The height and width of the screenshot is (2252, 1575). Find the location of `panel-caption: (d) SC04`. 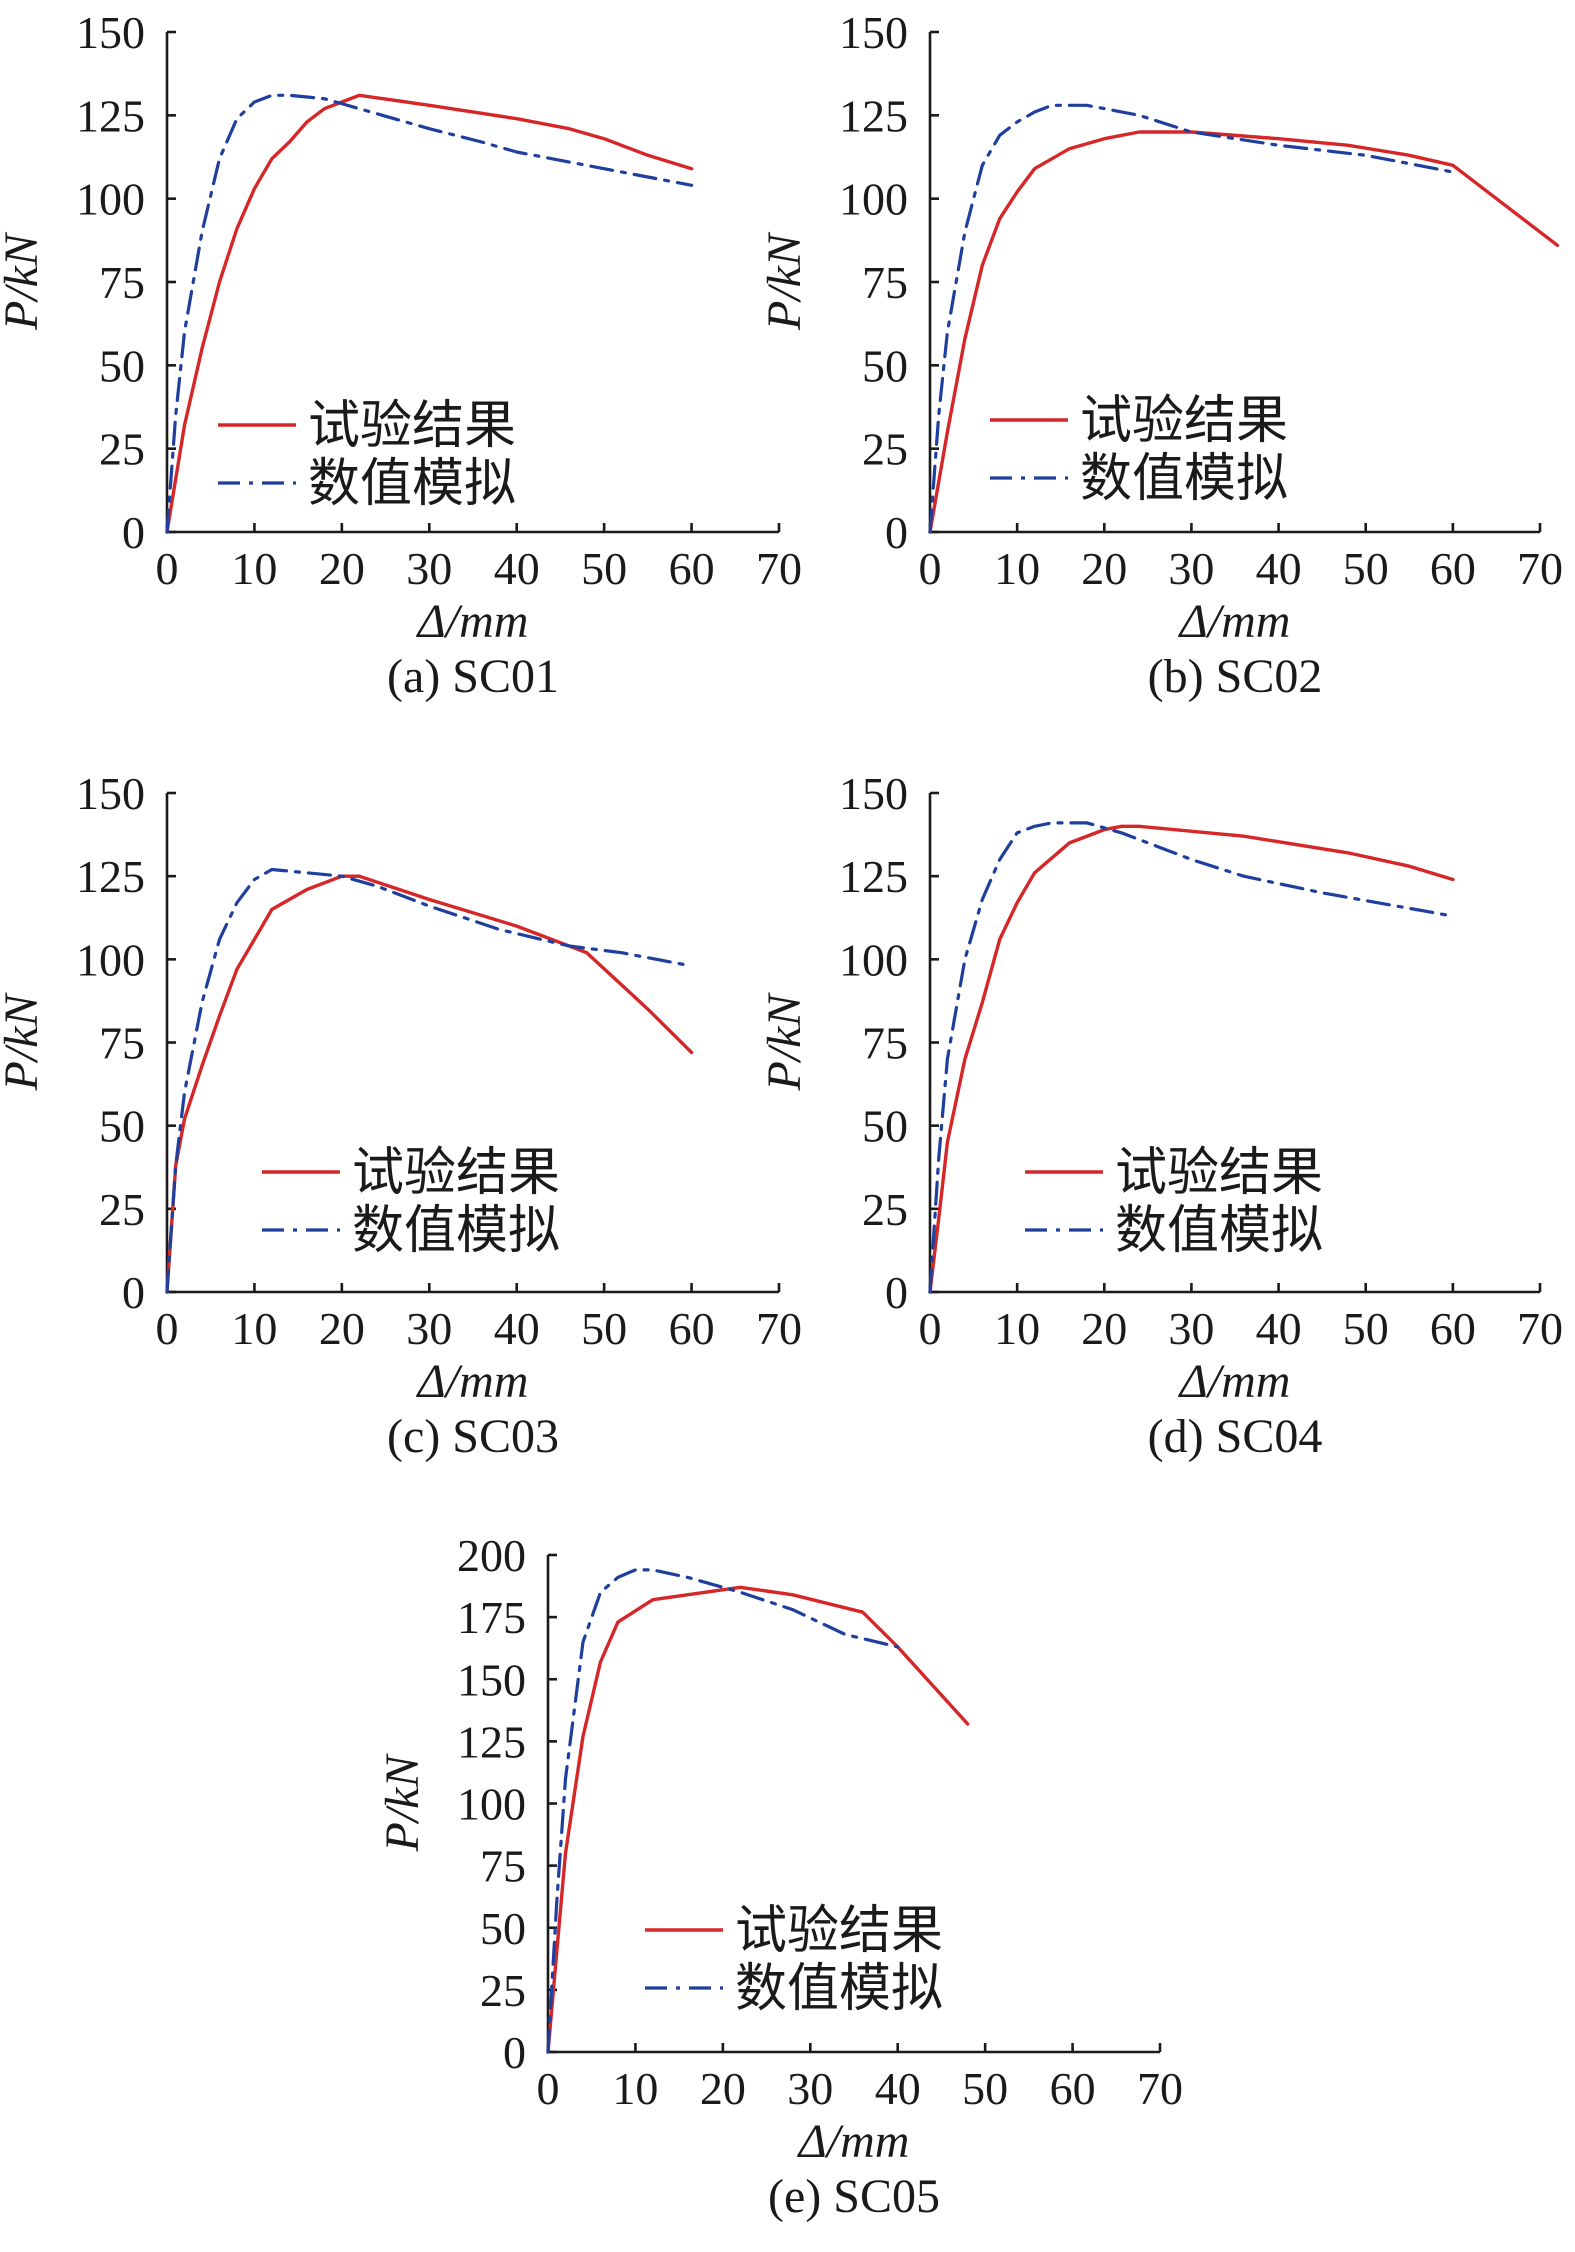

panel-caption: (d) SC04 is located at coordinates (1235, 1436).